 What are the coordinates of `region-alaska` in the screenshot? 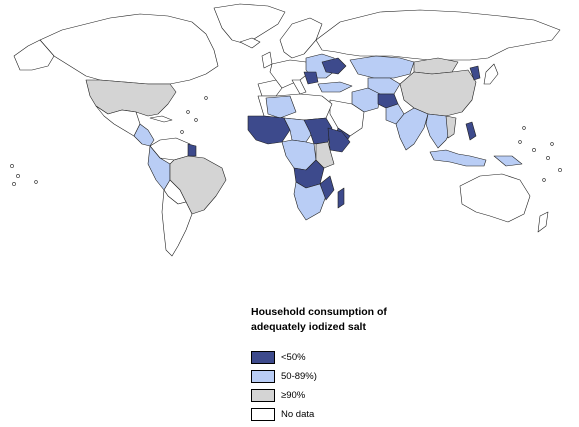 It's located at (34, 55).